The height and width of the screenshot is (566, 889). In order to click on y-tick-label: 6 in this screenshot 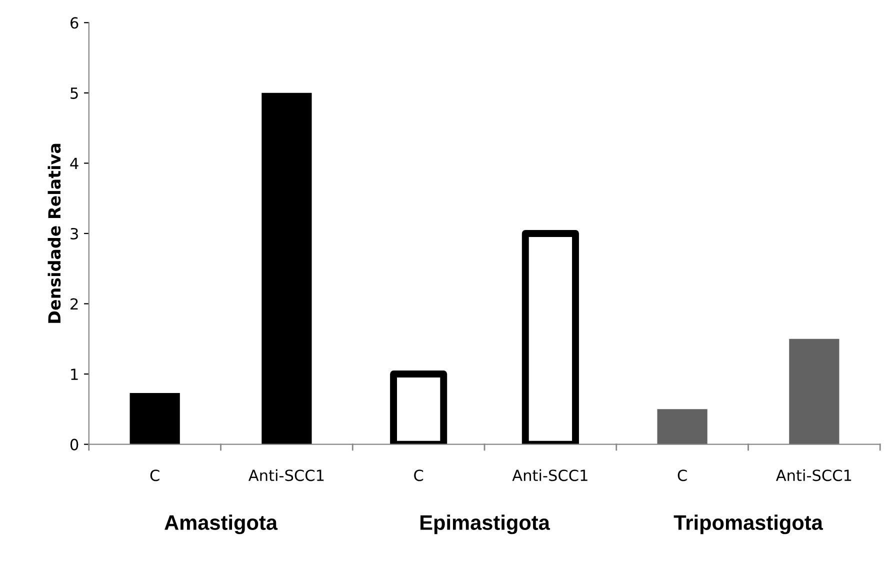, I will do `click(74, 23)`.